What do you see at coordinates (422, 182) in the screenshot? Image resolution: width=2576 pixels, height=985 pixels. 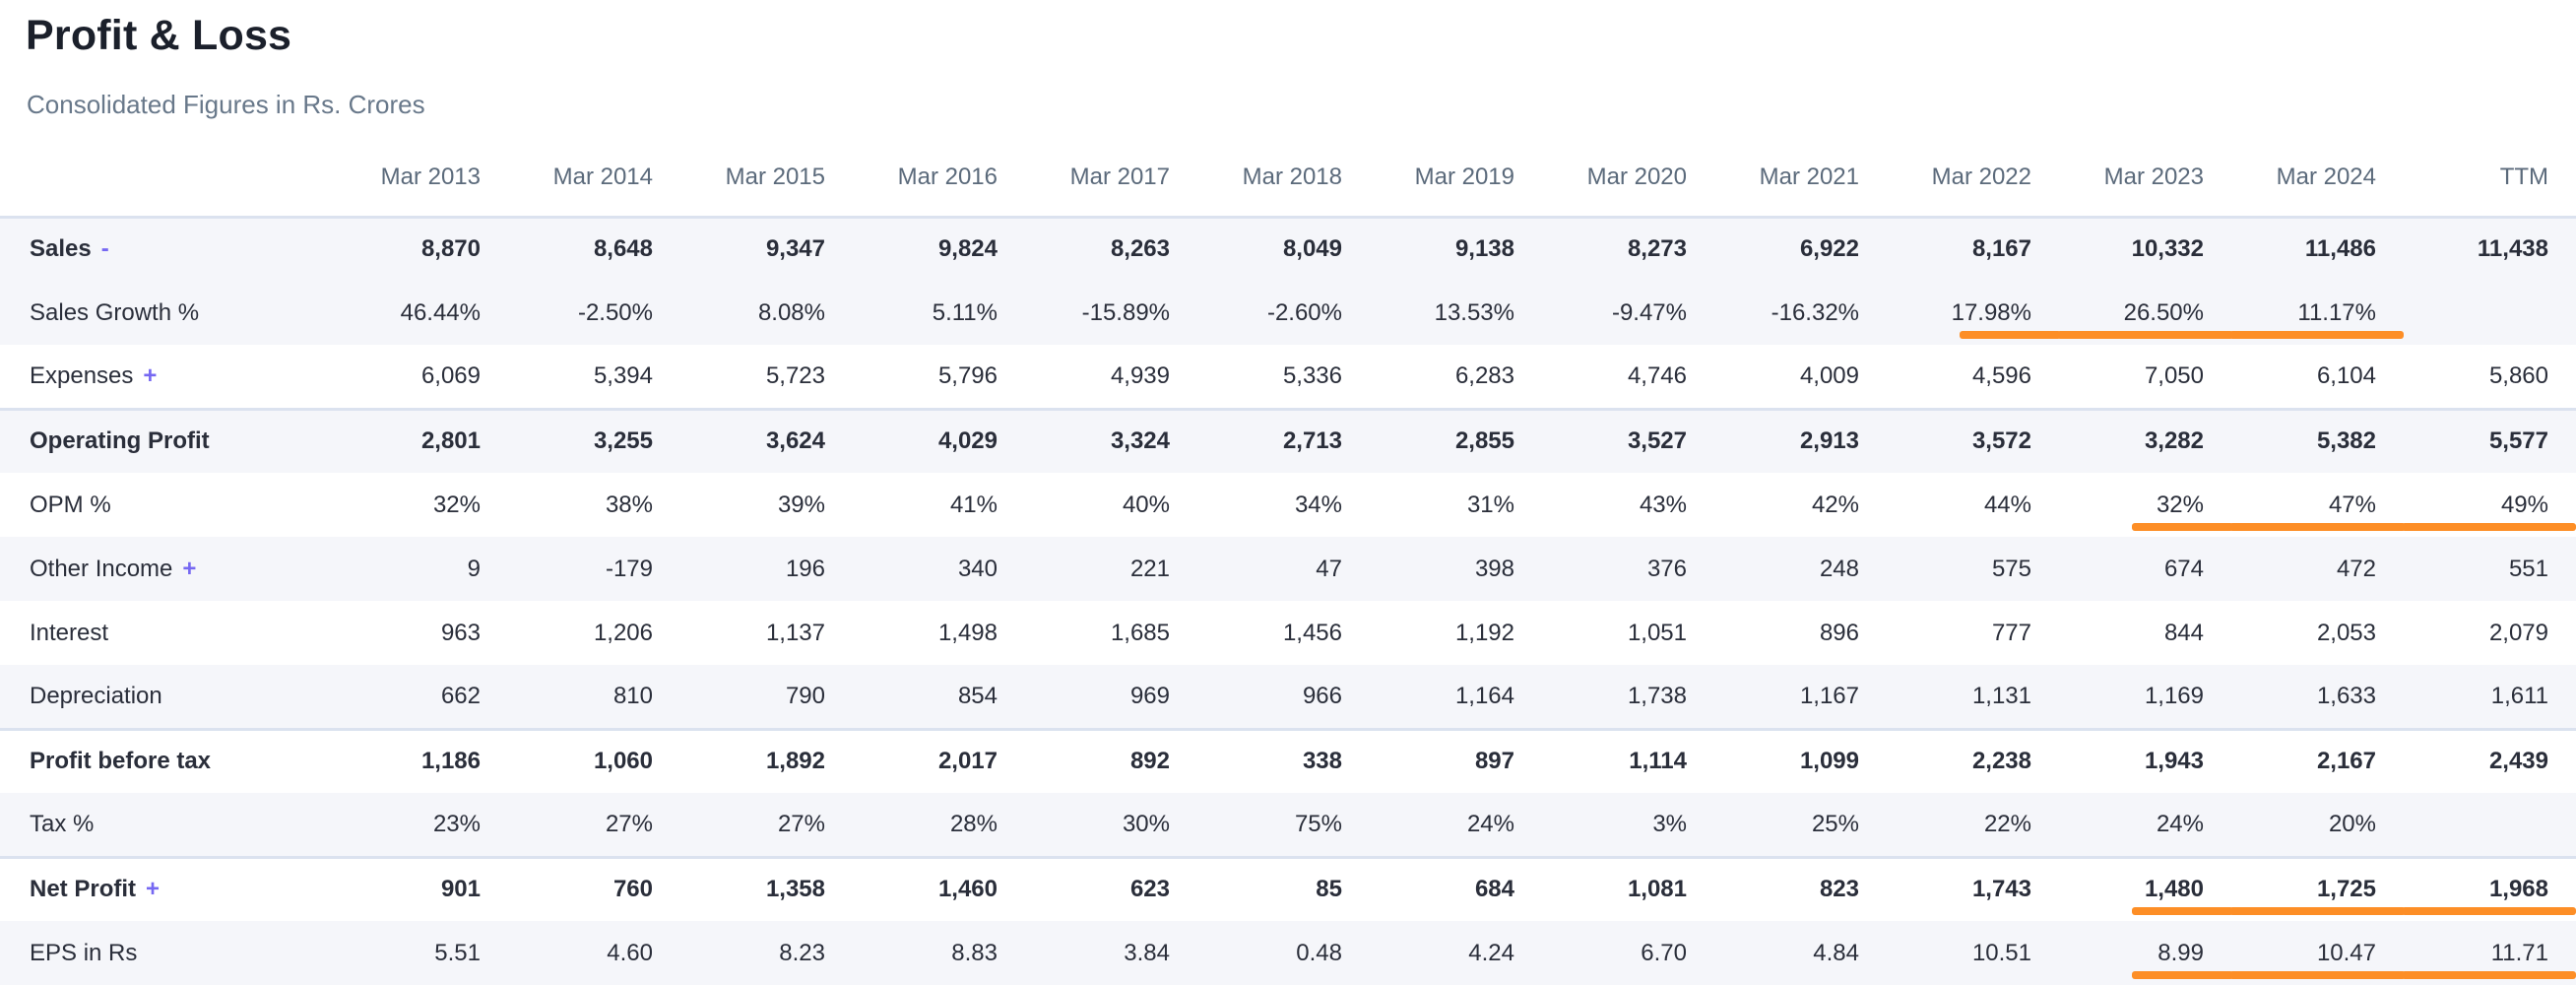 I see `column-header-mar-2013: Mar 2013` at bounding box center [422, 182].